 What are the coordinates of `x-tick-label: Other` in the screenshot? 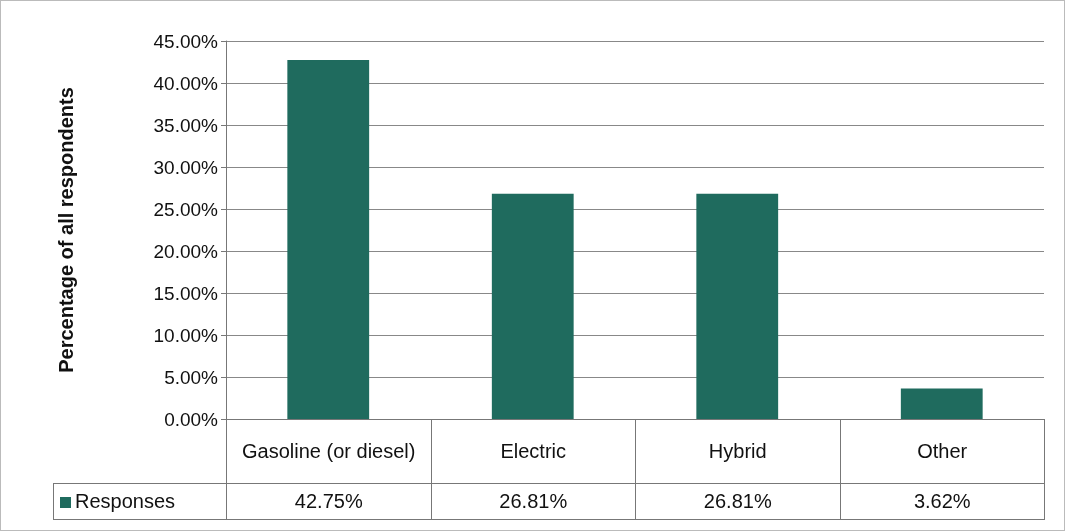 It's located at (942, 451).